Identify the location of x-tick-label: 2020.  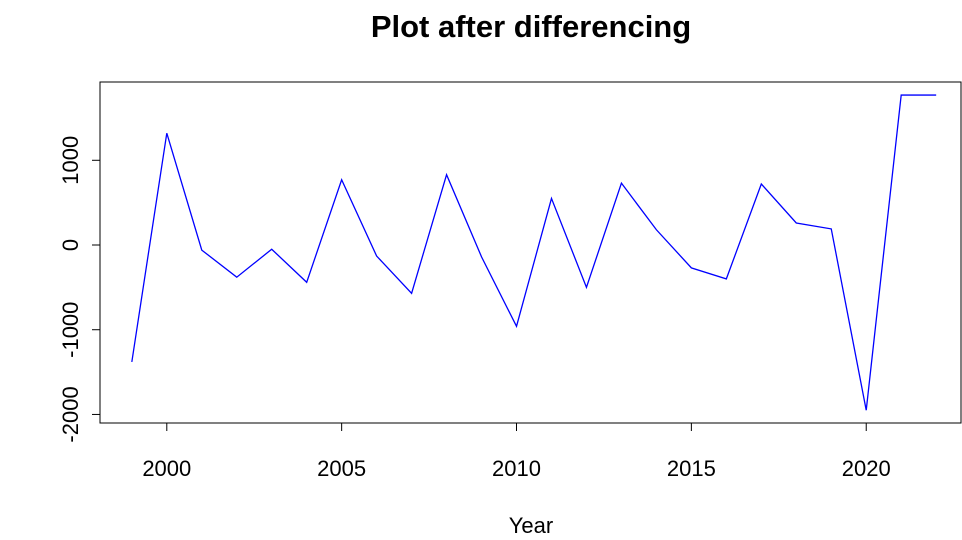
(866, 468).